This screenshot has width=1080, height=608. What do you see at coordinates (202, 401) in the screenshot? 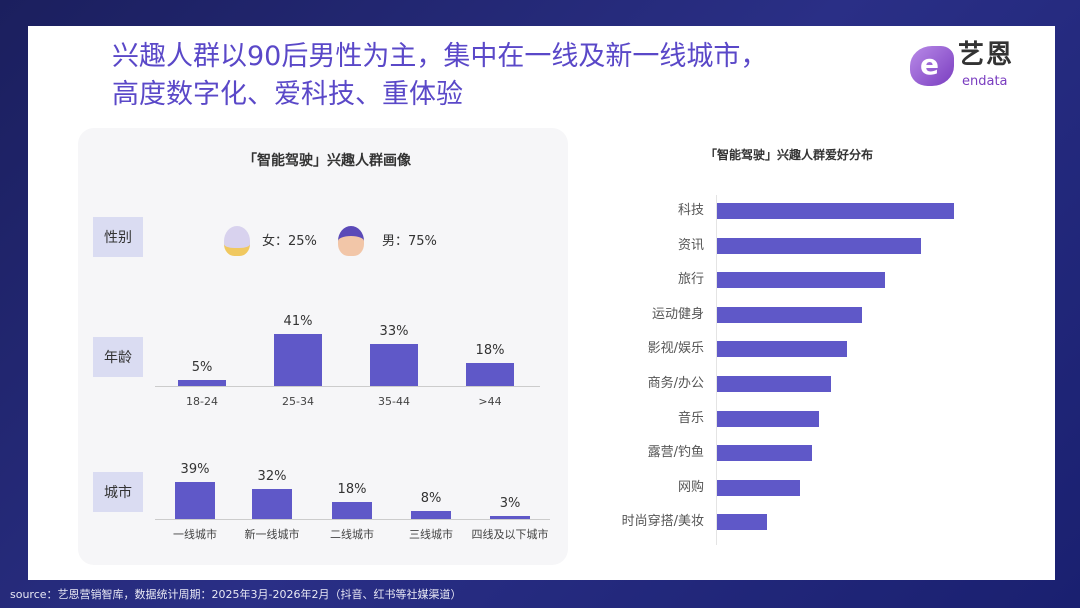
I see `tick-label: 18-24` at bounding box center [202, 401].